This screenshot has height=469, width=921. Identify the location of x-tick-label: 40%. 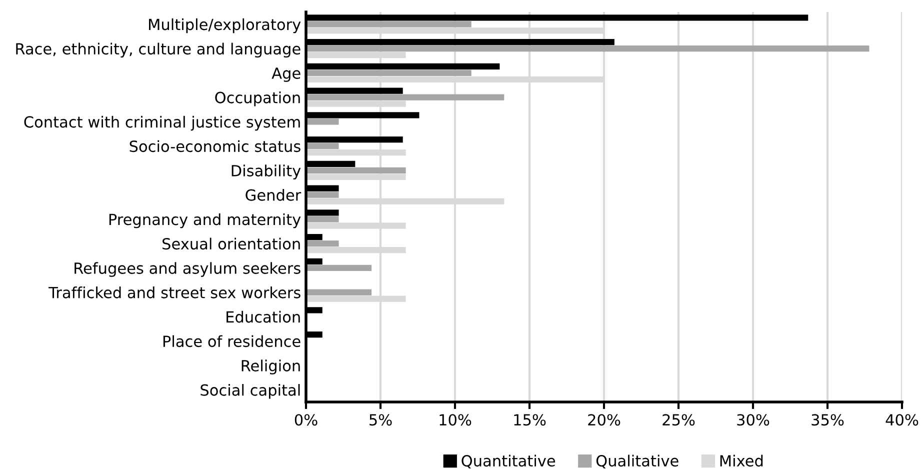
(902, 420).